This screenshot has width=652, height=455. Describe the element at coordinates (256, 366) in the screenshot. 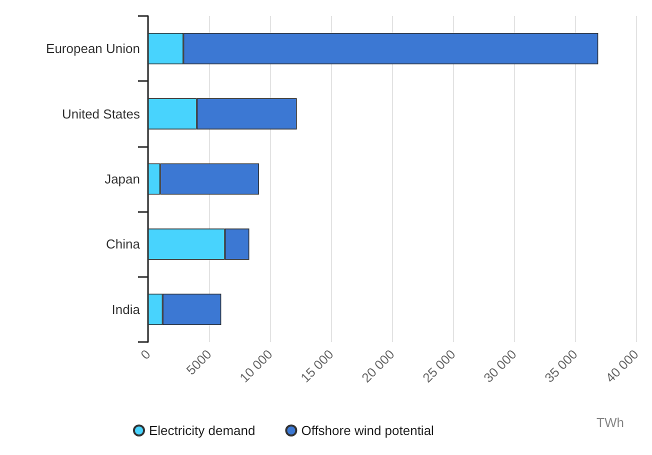

I see `x-tick-label: 10 000` at that location.